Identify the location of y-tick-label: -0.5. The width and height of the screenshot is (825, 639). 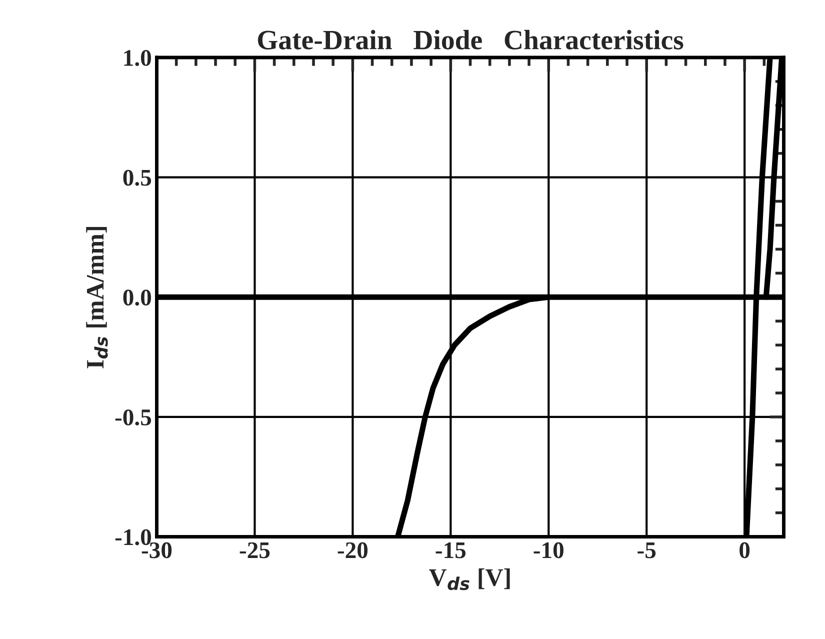
(133, 417).